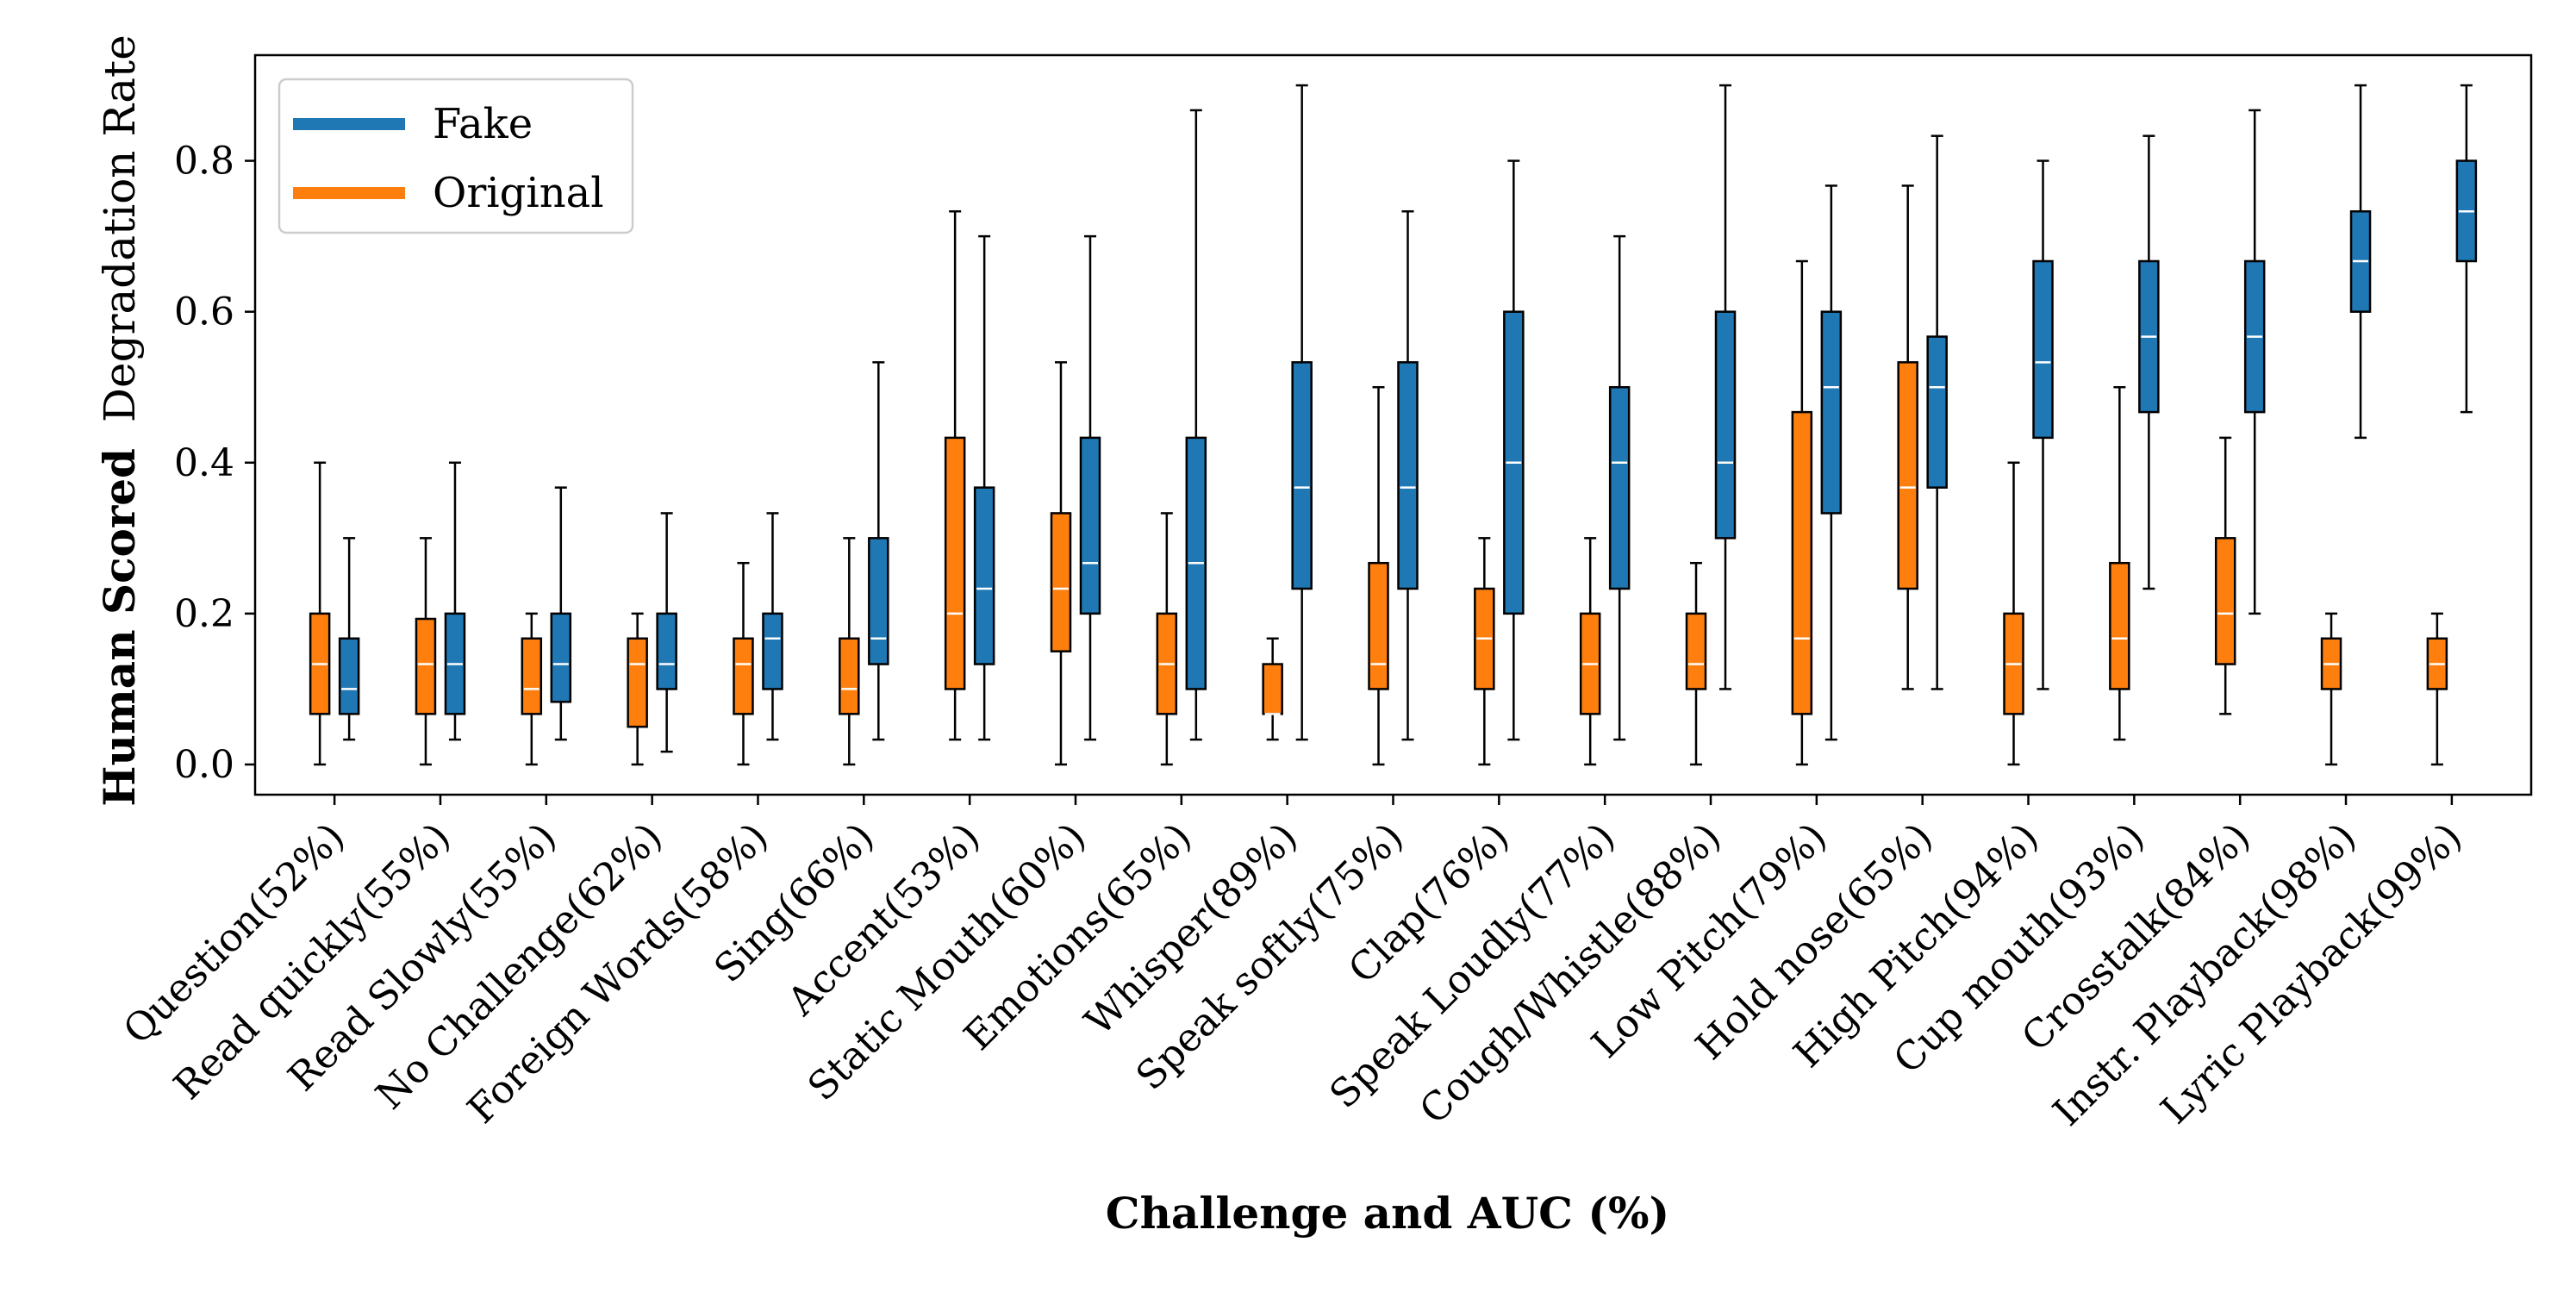  I want to click on y-tick-label: 0.6, so click(204, 312).